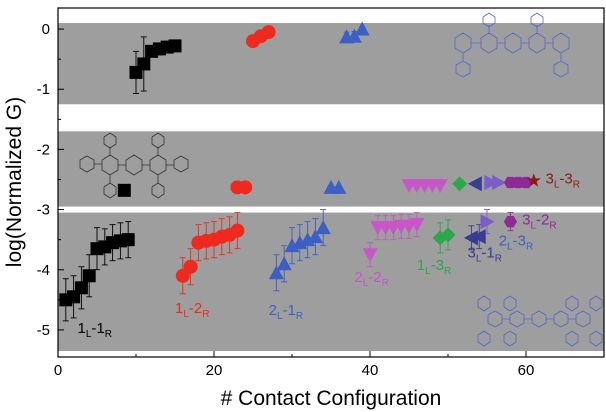  Describe the element at coordinates (460, 184) in the screenshot. I see `middle-band-4-point` at that location.